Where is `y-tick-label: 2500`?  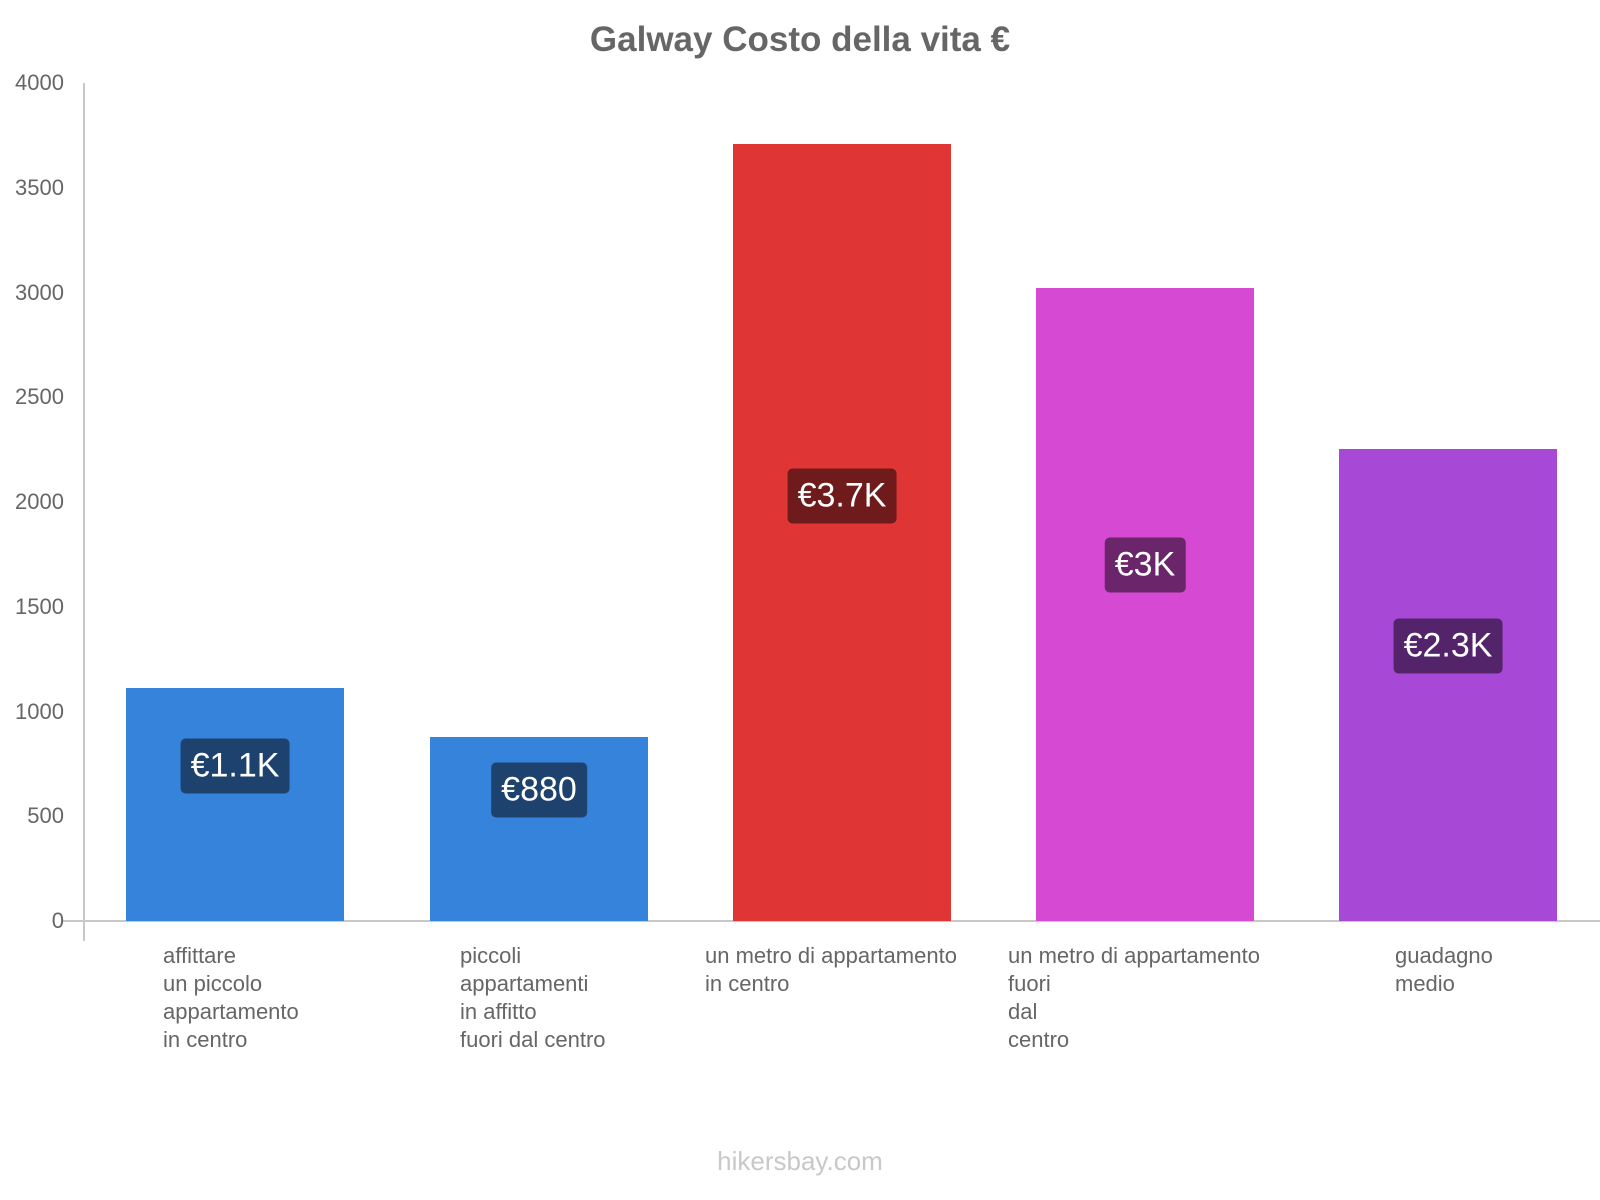
y-tick-label: 2500 is located at coordinates (39, 397).